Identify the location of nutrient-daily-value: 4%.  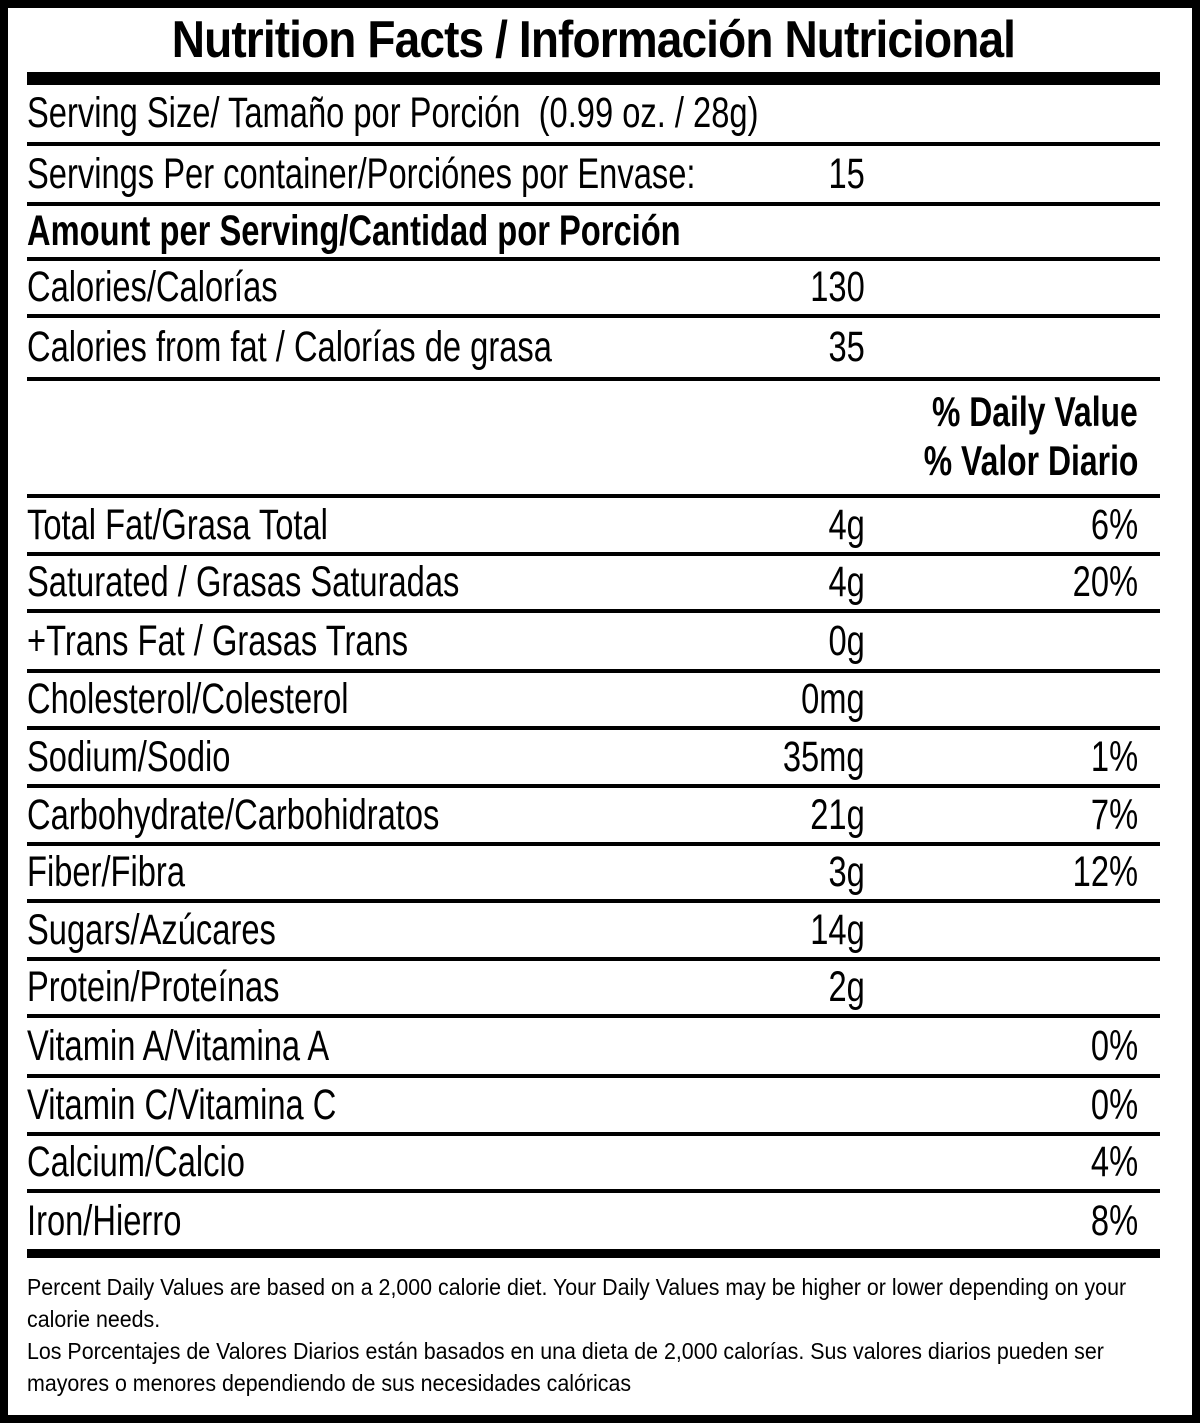
(1114, 1162).